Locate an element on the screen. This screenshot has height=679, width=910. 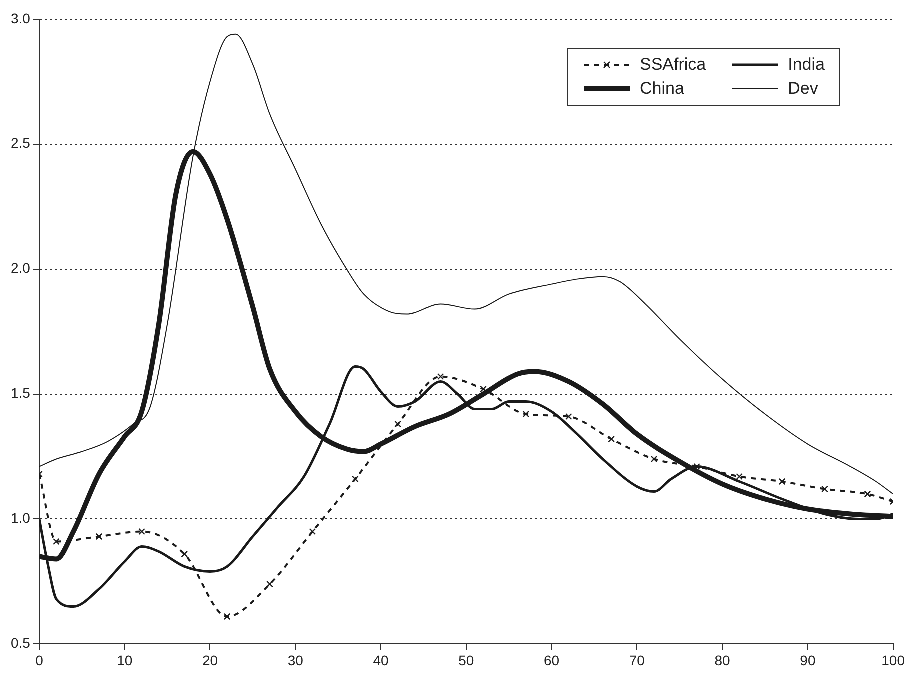
legend-label: India is located at coordinates (806, 65).